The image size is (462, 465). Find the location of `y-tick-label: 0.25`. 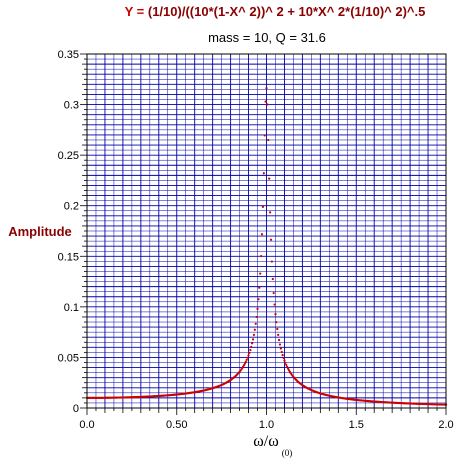

y-tick-label: 0.25 is located at coordinates (68, 156).